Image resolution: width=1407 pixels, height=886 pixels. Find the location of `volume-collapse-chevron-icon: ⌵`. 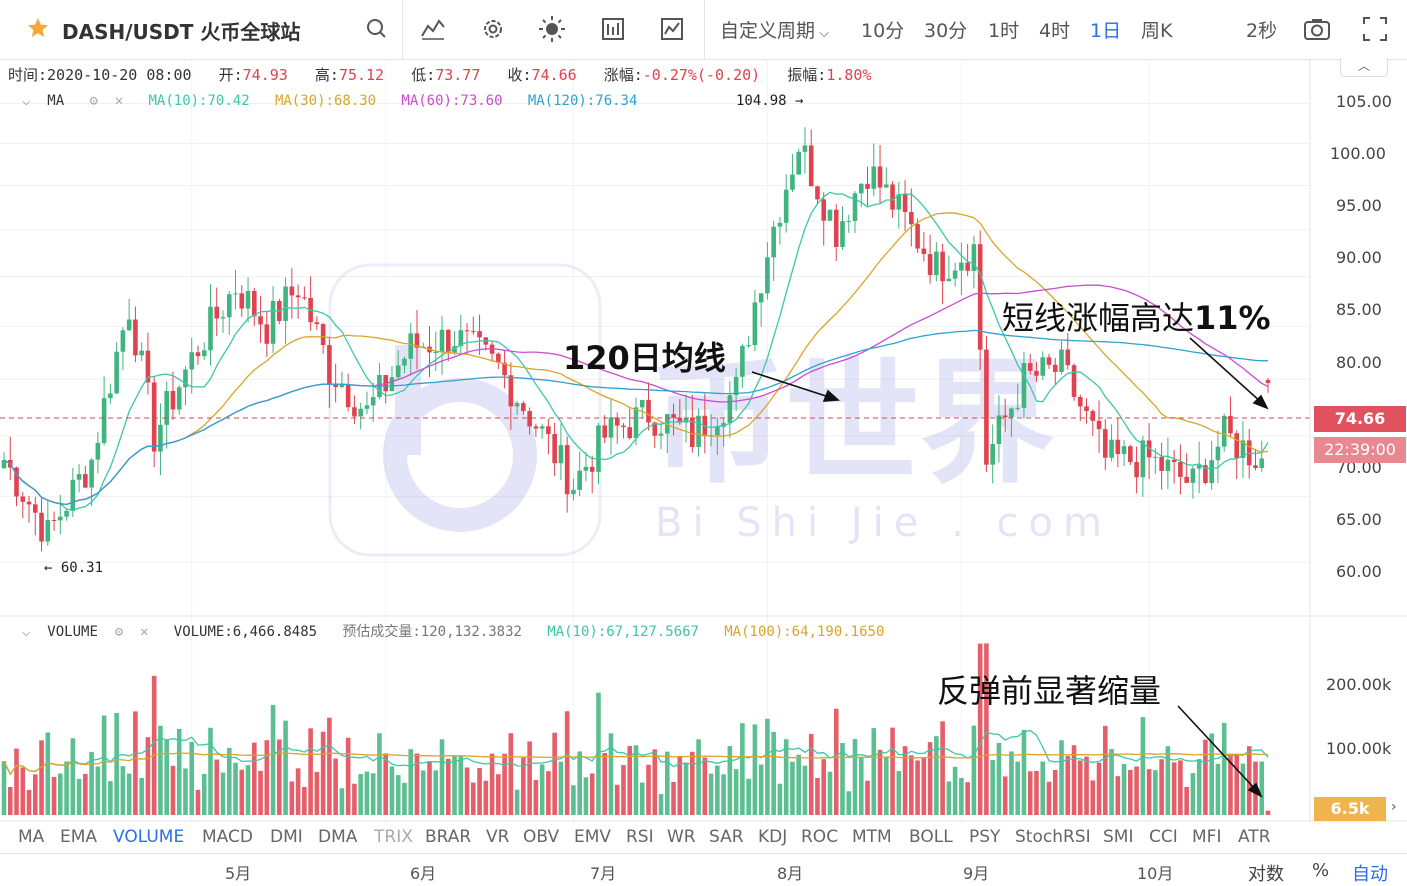

volume-collapse-chevron-icon: ⌵ is located at coordinates (26, 632).